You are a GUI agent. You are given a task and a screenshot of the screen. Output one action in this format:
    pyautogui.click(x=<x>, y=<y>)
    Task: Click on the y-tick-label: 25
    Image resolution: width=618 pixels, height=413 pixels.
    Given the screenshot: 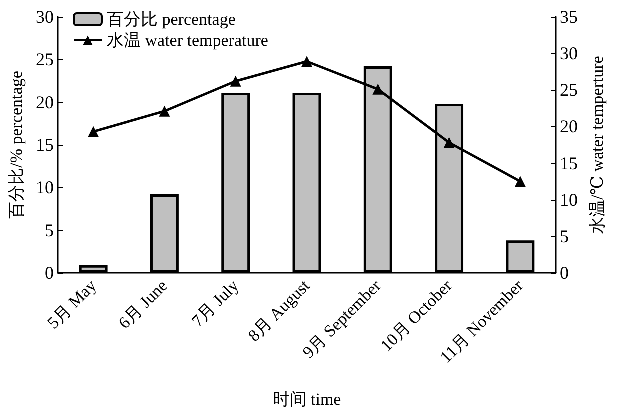 What is the action you would take?
    pyautogui.click(x=45, y=60)
    